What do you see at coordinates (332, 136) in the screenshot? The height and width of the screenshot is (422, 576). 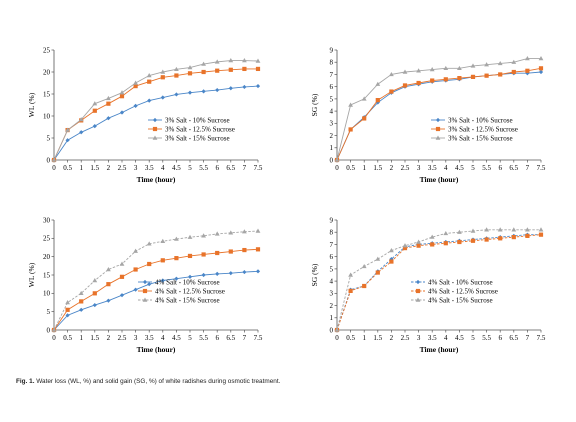 I see `y-tick-label: 2` at bounding box center [332, 136].